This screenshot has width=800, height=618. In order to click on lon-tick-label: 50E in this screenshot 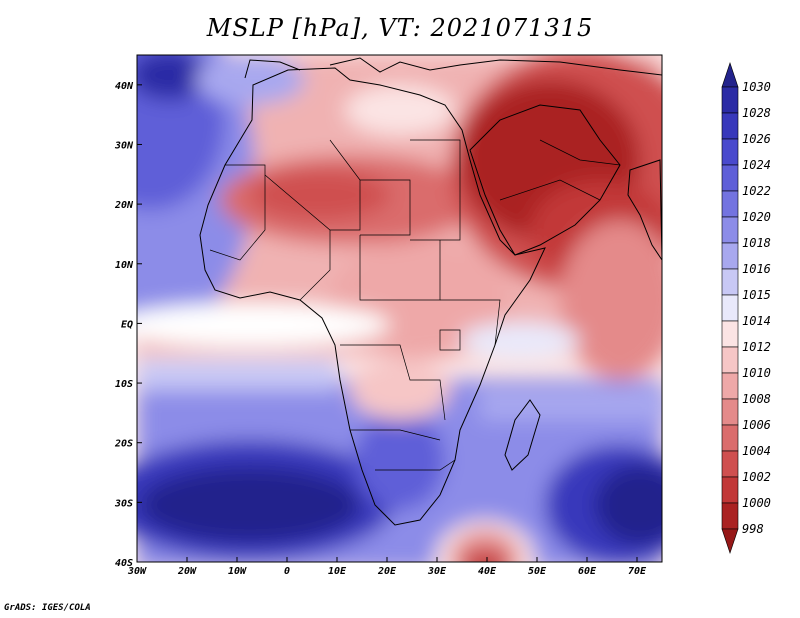, I will do `click(537, 571)`.